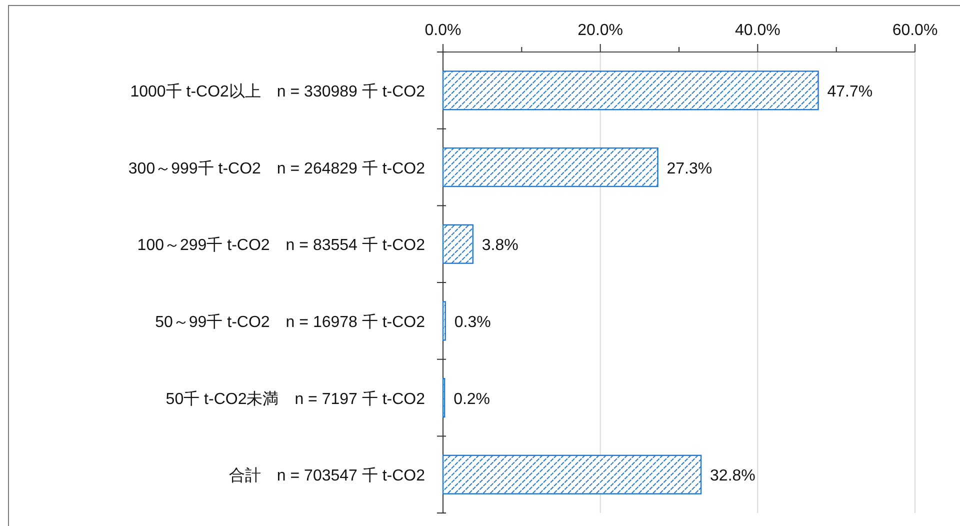 The width and height of the screenshot is (960, 526). I want to click on data-label: 0.2%, so click(472, 399).